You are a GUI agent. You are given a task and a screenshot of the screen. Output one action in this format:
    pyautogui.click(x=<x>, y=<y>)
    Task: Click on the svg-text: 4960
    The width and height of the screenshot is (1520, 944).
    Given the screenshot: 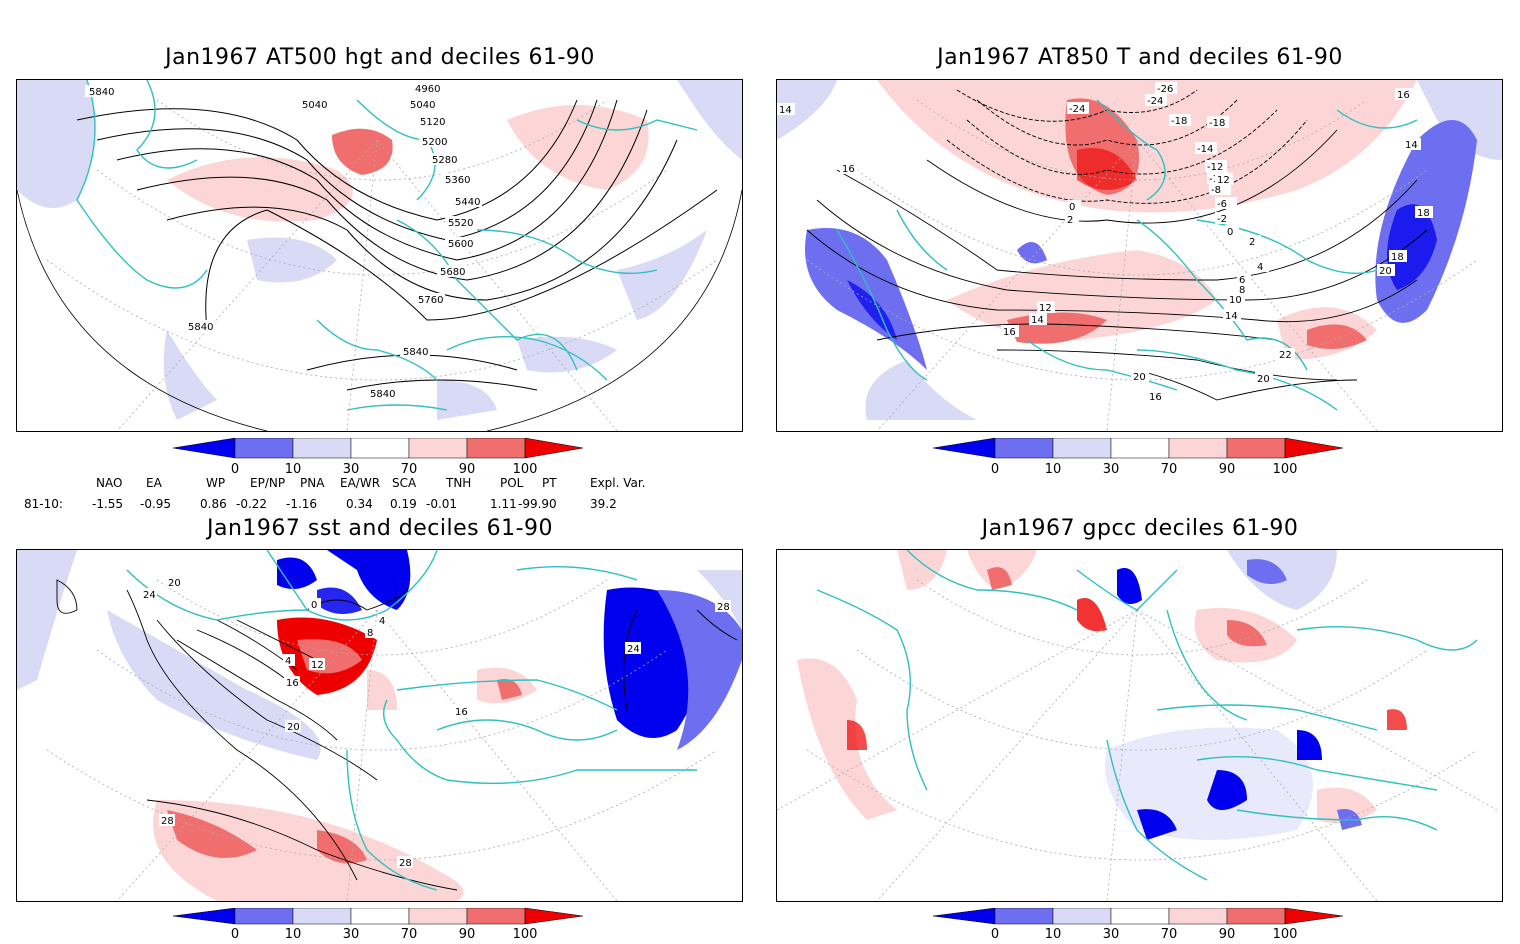 What is the action you would take?
    pyautogui.click(x=427, y=89)
    